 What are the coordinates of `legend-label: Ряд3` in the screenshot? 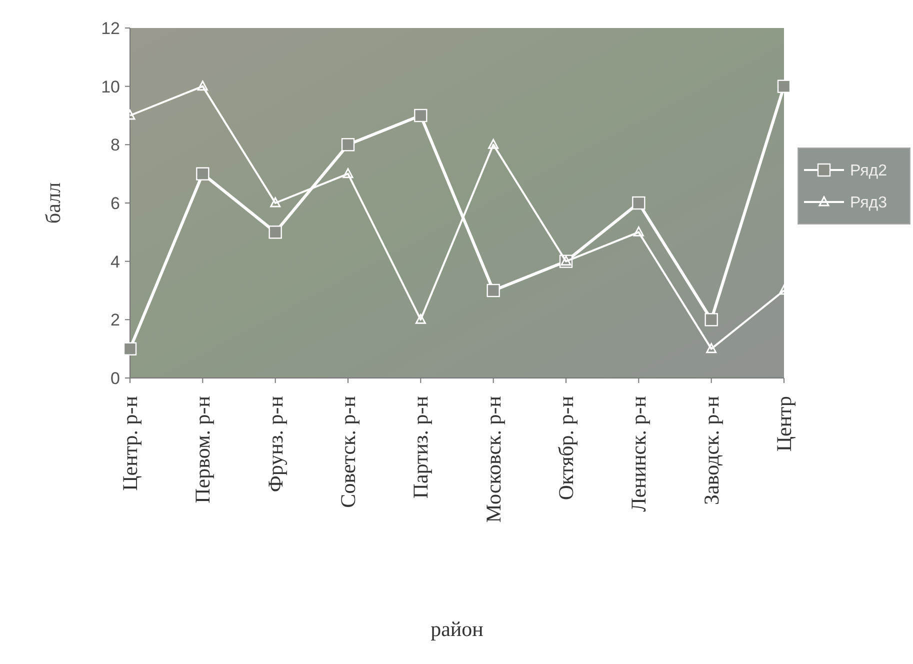 It's located at (869, 203).